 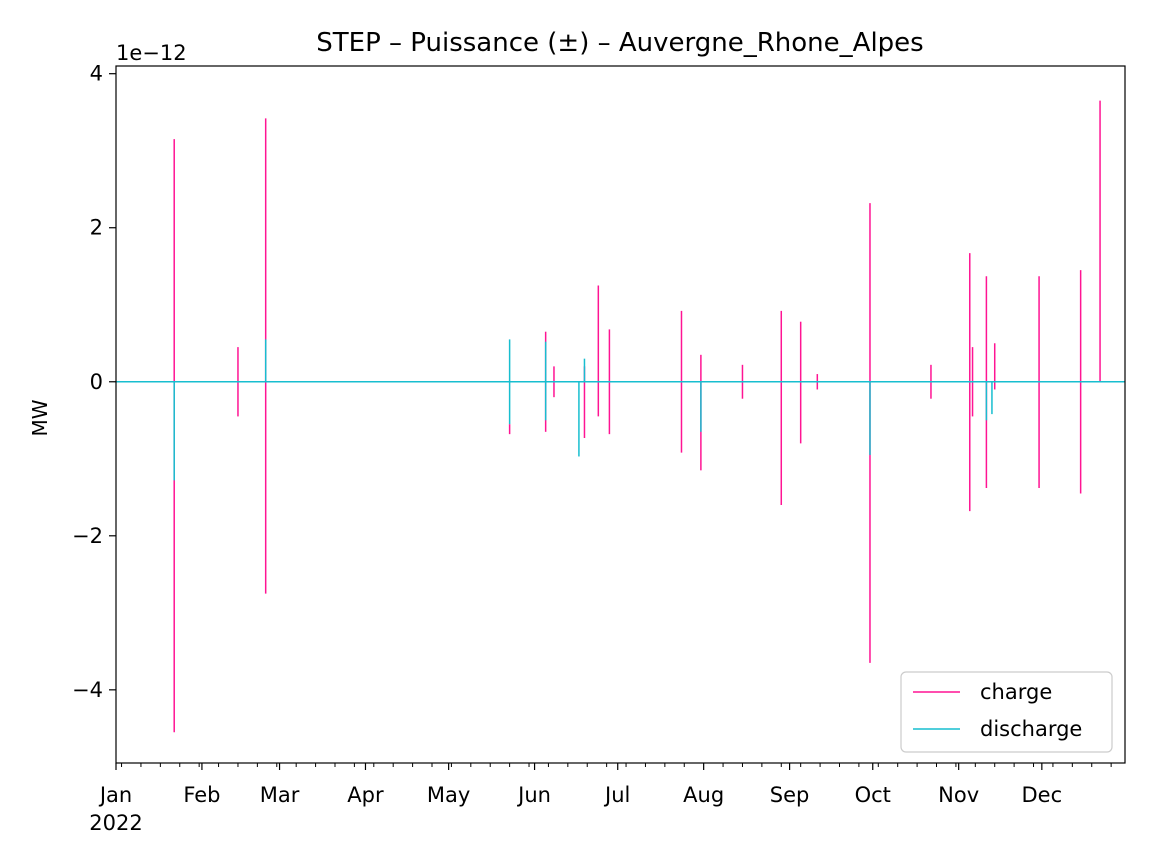 What do you see at coordinates (958, 795) in the screenshot?
I see `x-tick-label-10: Nov` at bounding box center [958, 795].